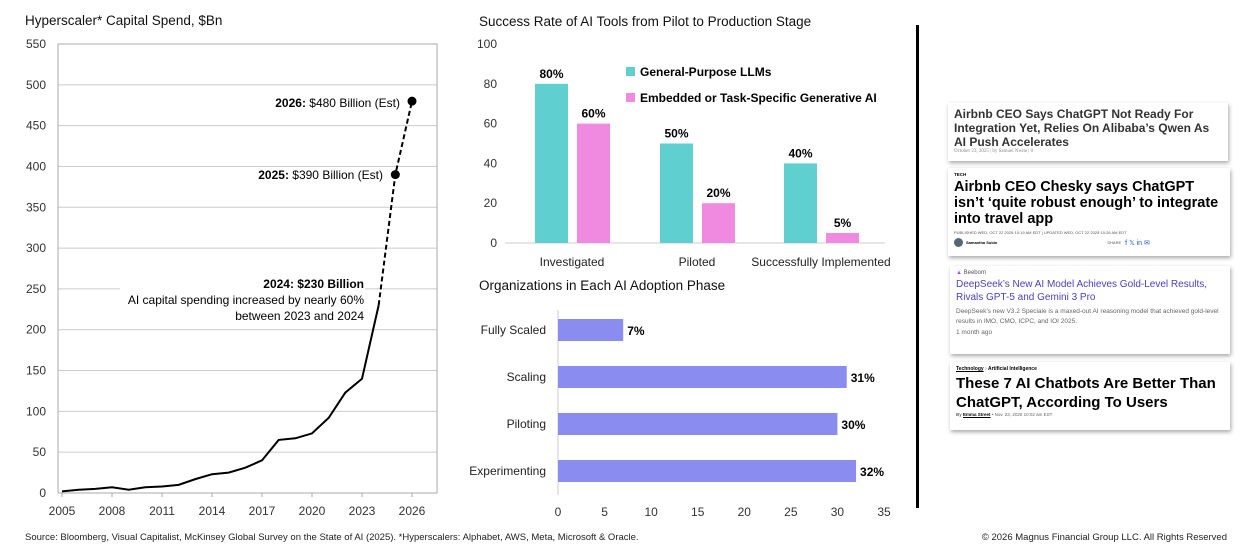  Describe the element at coordinates (558, 512) in the screenshot. I see `x-tick-label: 0` at that location.